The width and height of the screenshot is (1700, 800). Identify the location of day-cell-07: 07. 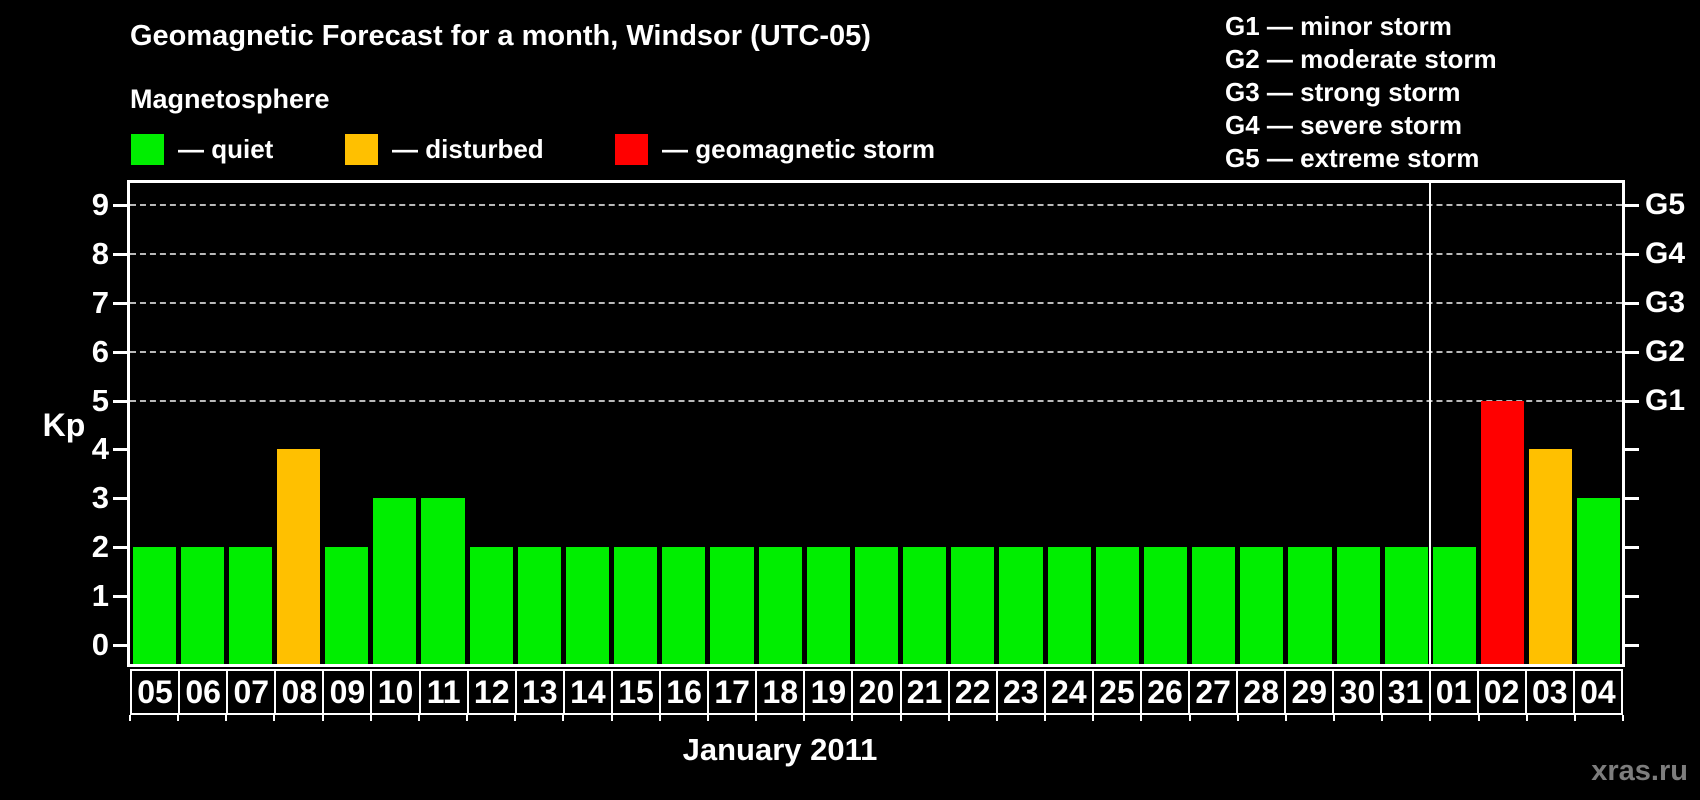
(250, 692).